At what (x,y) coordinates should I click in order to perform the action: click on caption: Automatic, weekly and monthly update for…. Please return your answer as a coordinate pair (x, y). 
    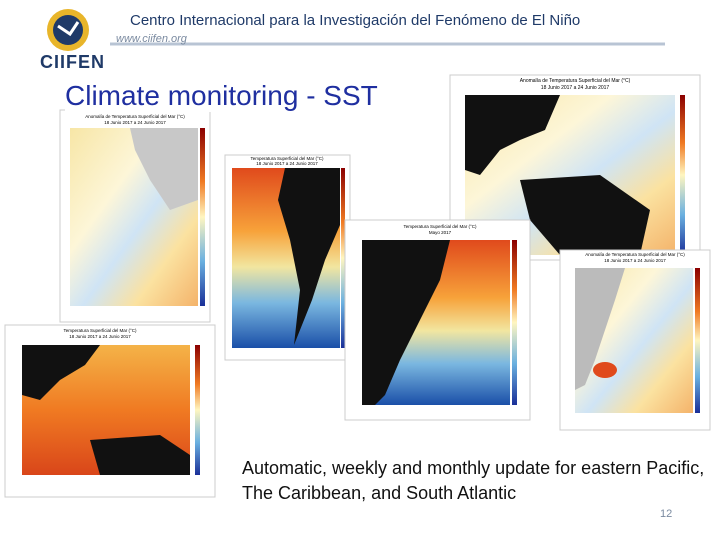
    Looking at the image, I should click on (473, 480).